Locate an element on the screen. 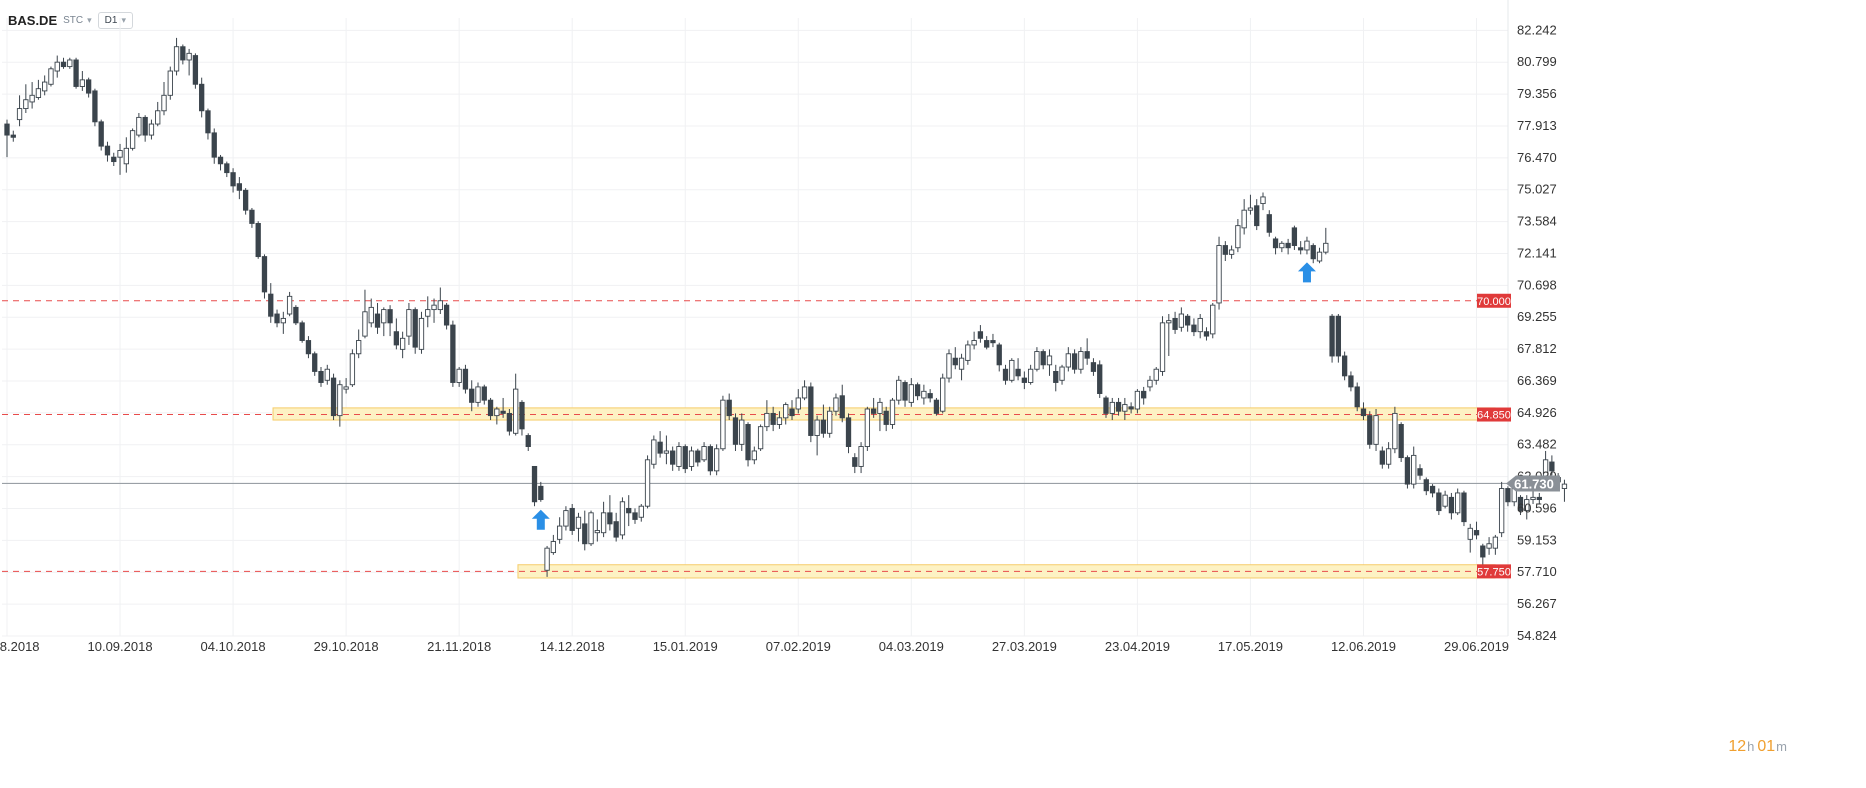 The height and width of the screenshot is (788, 1866). y-tick-label: 54.824 is located at coordinates (1537, 635).